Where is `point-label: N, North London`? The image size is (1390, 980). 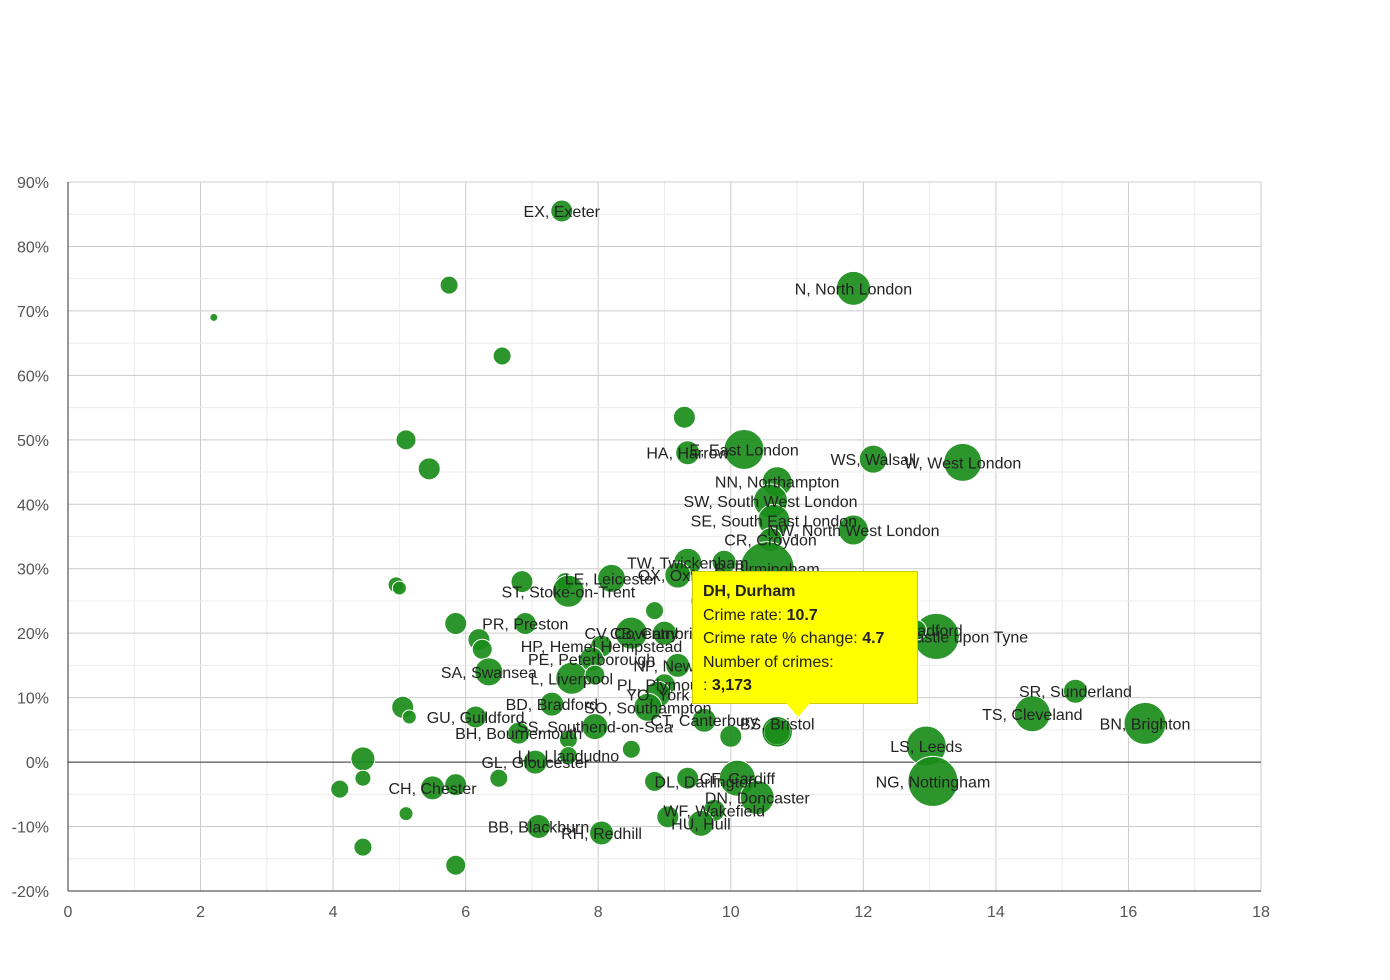 point-label: N, North London is located at coordinates (853, 289).